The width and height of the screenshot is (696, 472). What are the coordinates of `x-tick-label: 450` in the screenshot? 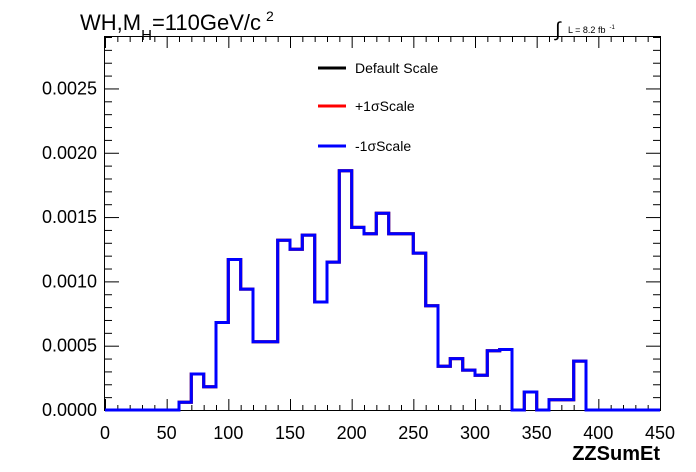 It's located at (660, 433).